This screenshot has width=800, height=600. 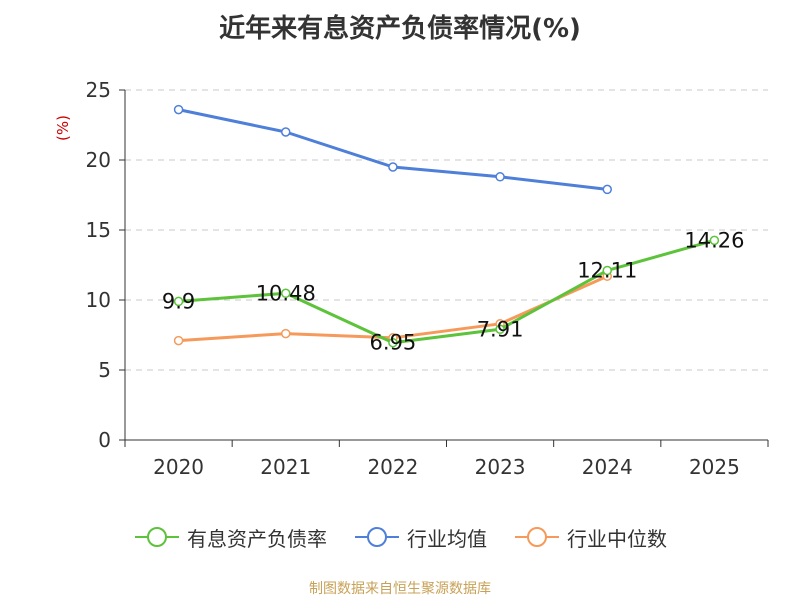 I want to click on chart-legend: 有息资产负债率 行业均值 行业中位数, so click(x=400, y=537).